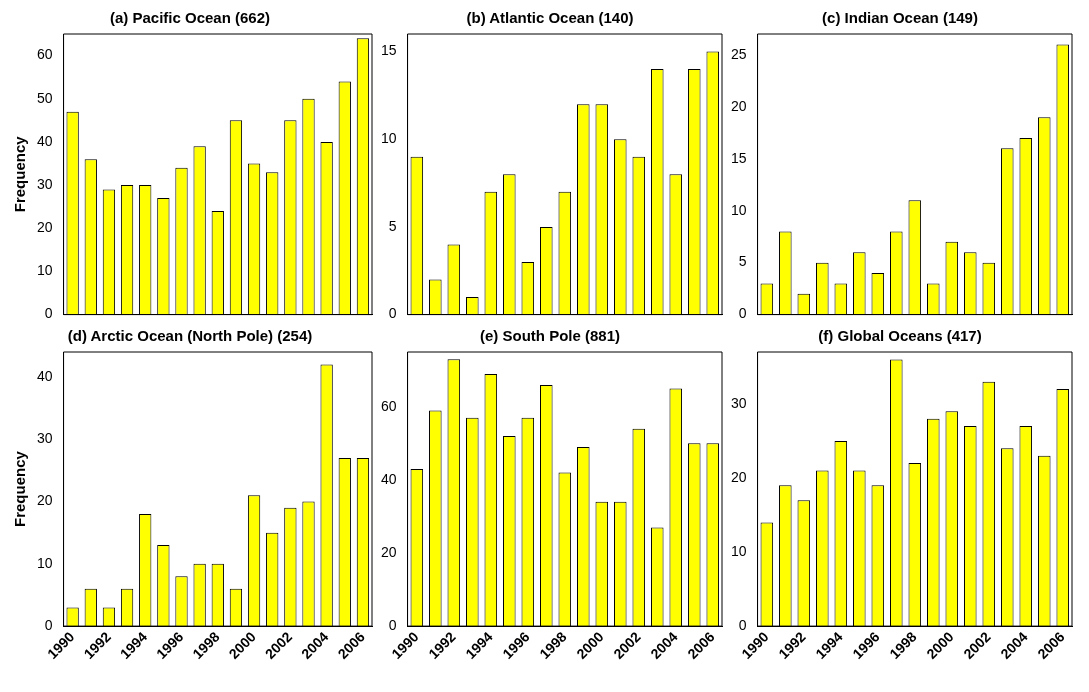 This screenshot has height=692, width=1089. I want to click on chart-title: (e) South Pole (881), so click(550, 336).